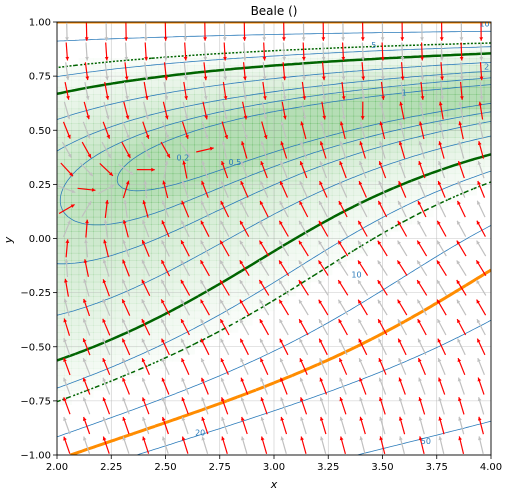 Image resolution: width=509 pixels, height=497 pixels. Describe the element at coordinates (382, 467) in the screenshot. I see `x-tick-label: 3.50` at that location.